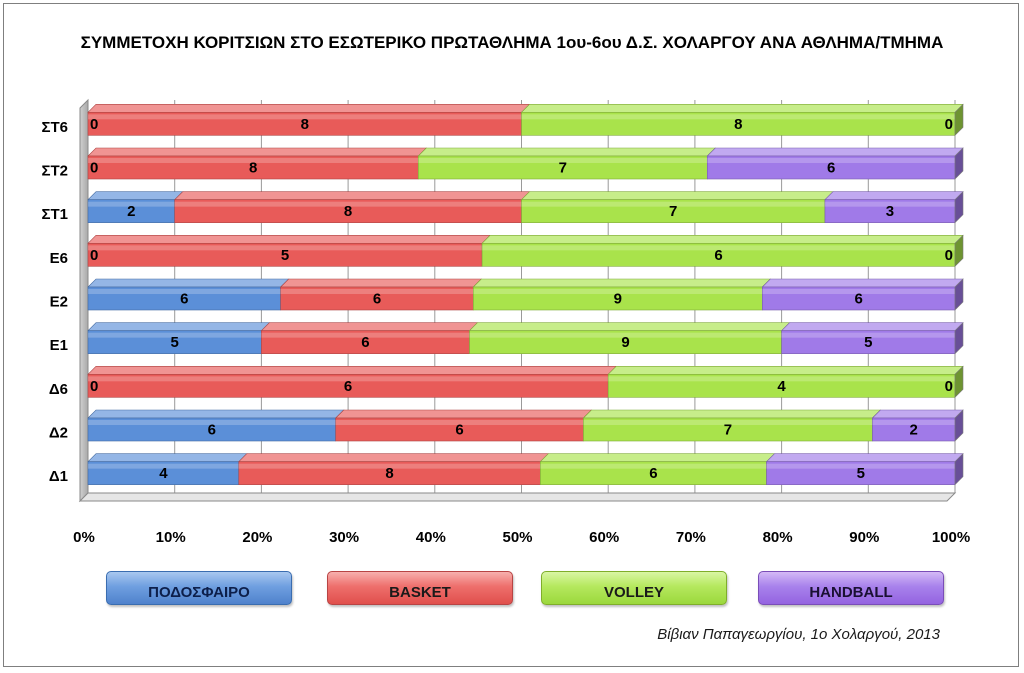 This screenshot has height=673, width=1024. Describe the element at coordinates (778, 537) in the screenshot. I see `x-tick-label: 80%` at that location.